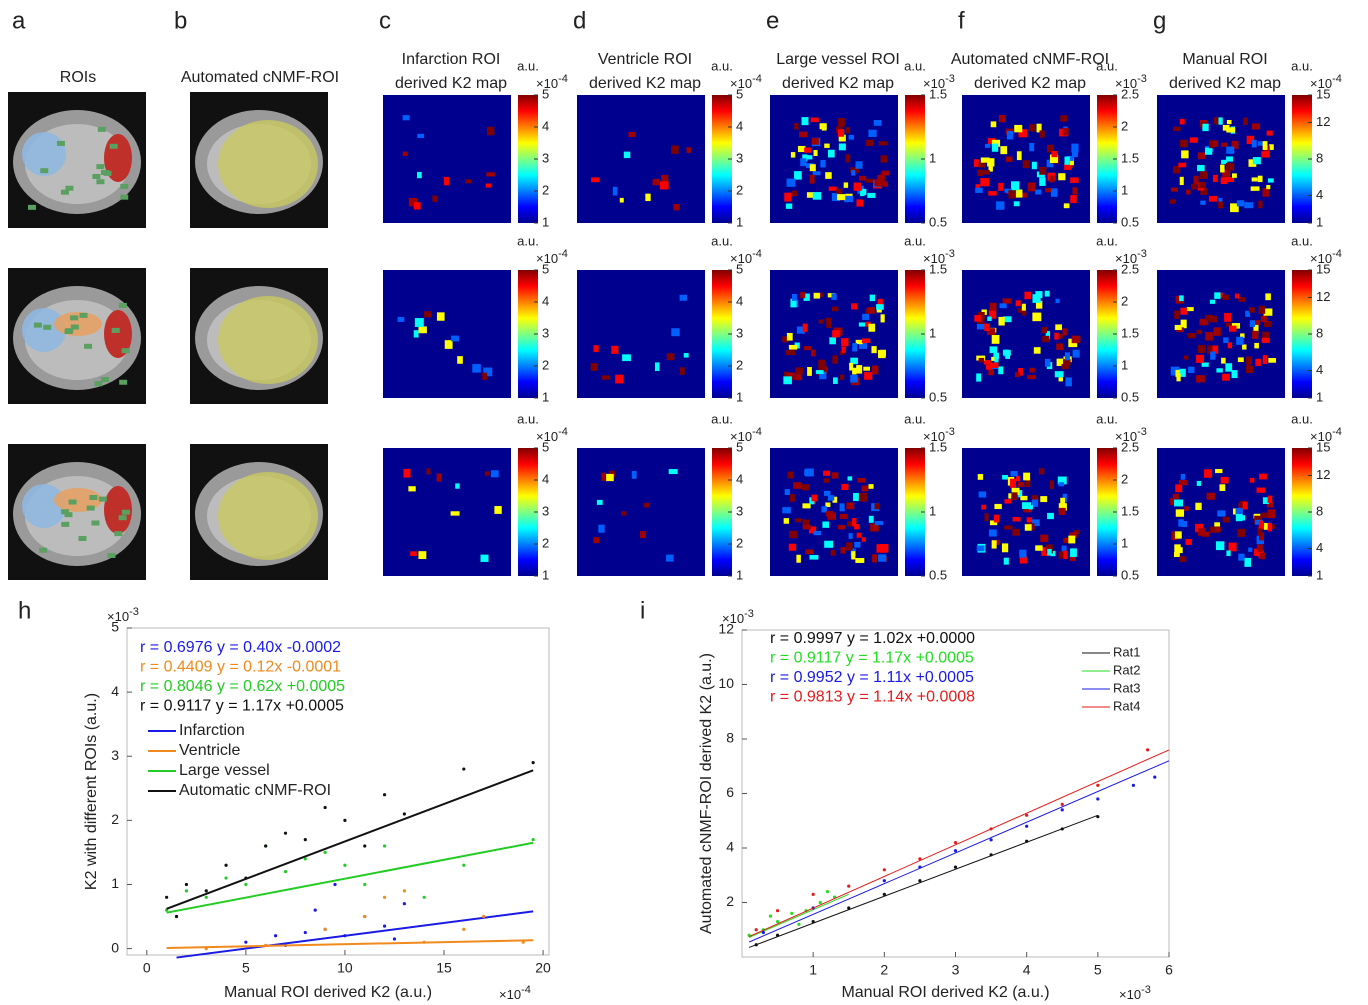 This screenshot has height=1005, width=1368. Describe the element at coordinates (209, 750) in the screenshot. I see `legend-label: Ventricle` at that location.